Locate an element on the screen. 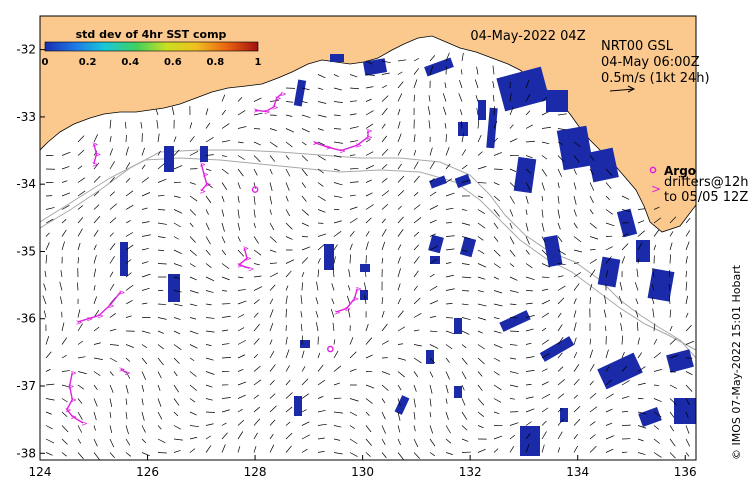 The width and height of the screenshot is (750, 496). product-info: NRT00 GSL 04-May 06:00Z 0.5m/s (1kt 24h) is located at coordinates (655, 66).